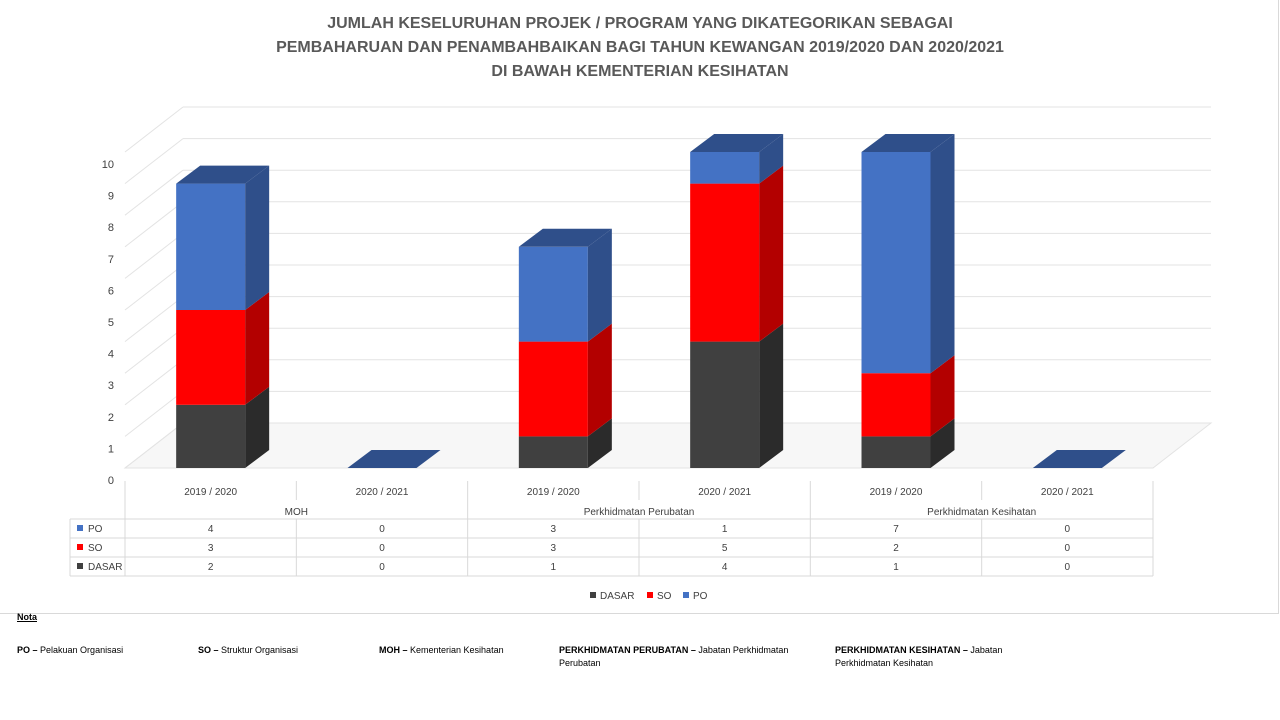 The height and width of the screenshot is (720, 1280). I want to click on note-text: Pelakuan Organisasi, so click(82, 650).